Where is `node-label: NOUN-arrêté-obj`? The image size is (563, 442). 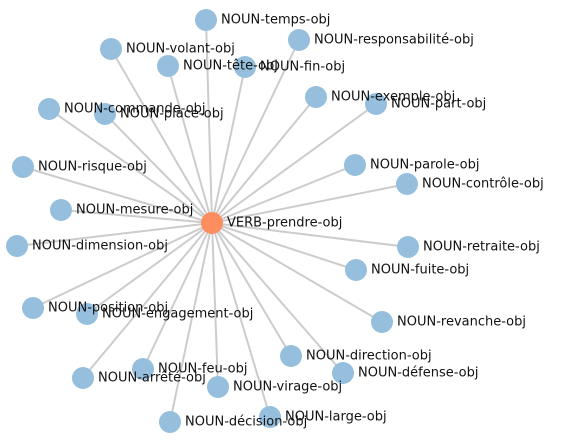
node-label: NOUN-arrêté-obj is located at coordinates (152, 378).